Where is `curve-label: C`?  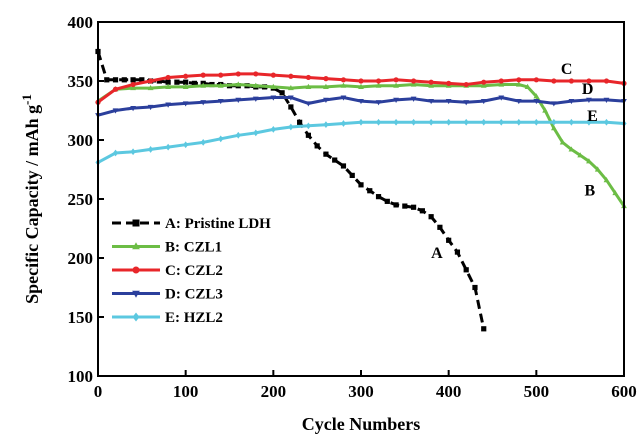 curve-label: C is located at coordinates (567, 69).